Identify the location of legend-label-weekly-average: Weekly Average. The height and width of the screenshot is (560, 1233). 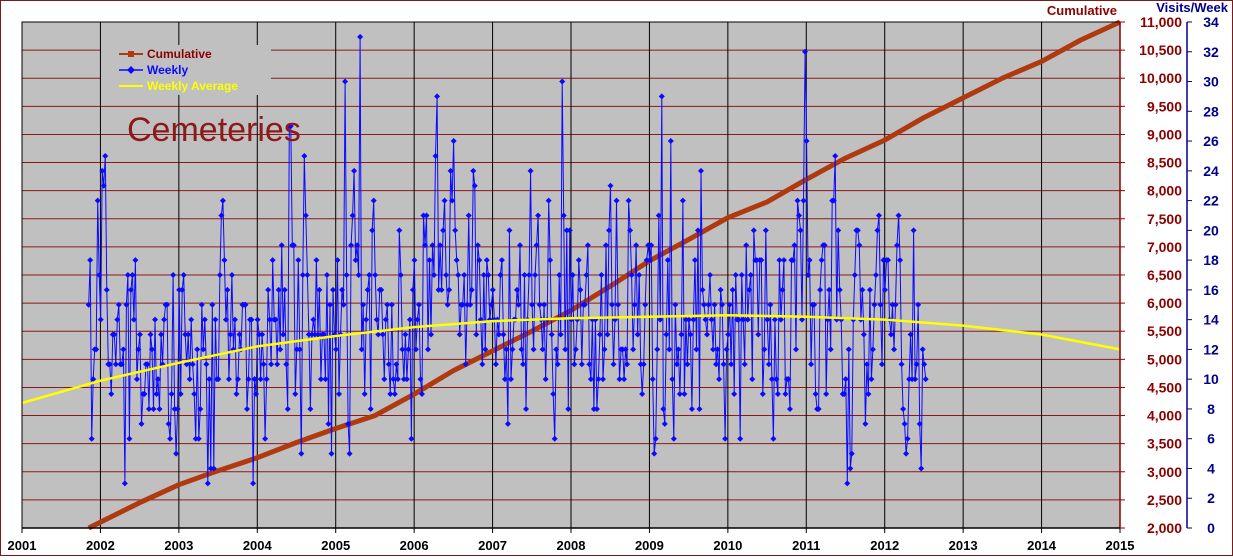
(192, 86).